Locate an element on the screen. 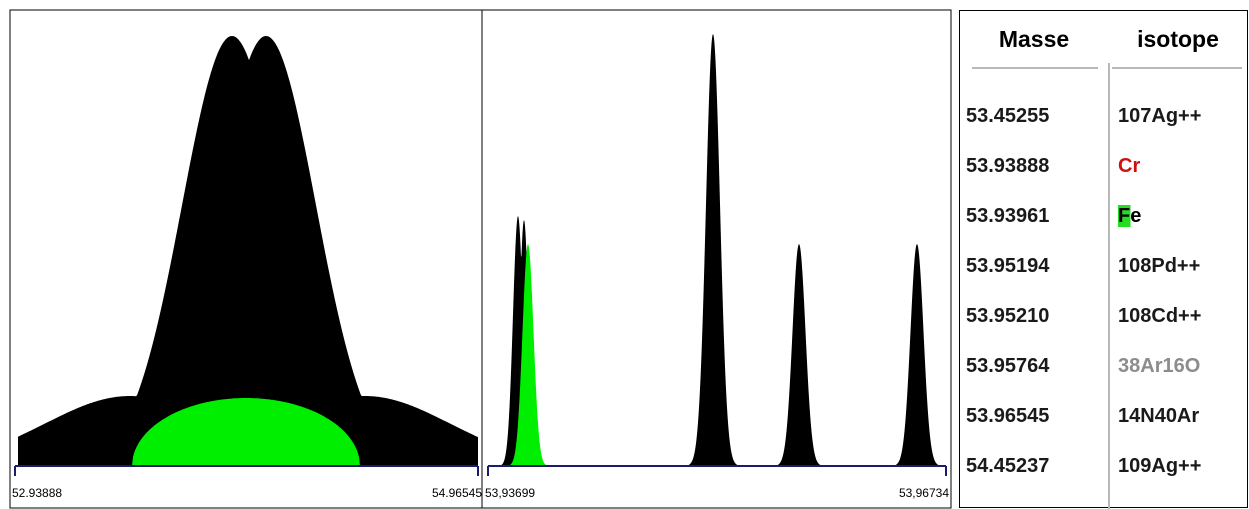 Image resolution: width=1249 pixels, height=509 pixels. isotope-name: 38Ar16O is located at coordinates (1182, 366).